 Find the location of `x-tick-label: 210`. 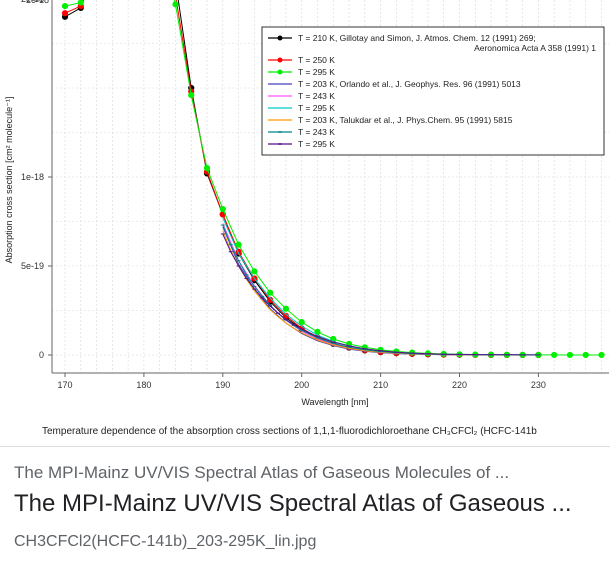

x-tick-label: 210 is located at coordinates (380, 385).